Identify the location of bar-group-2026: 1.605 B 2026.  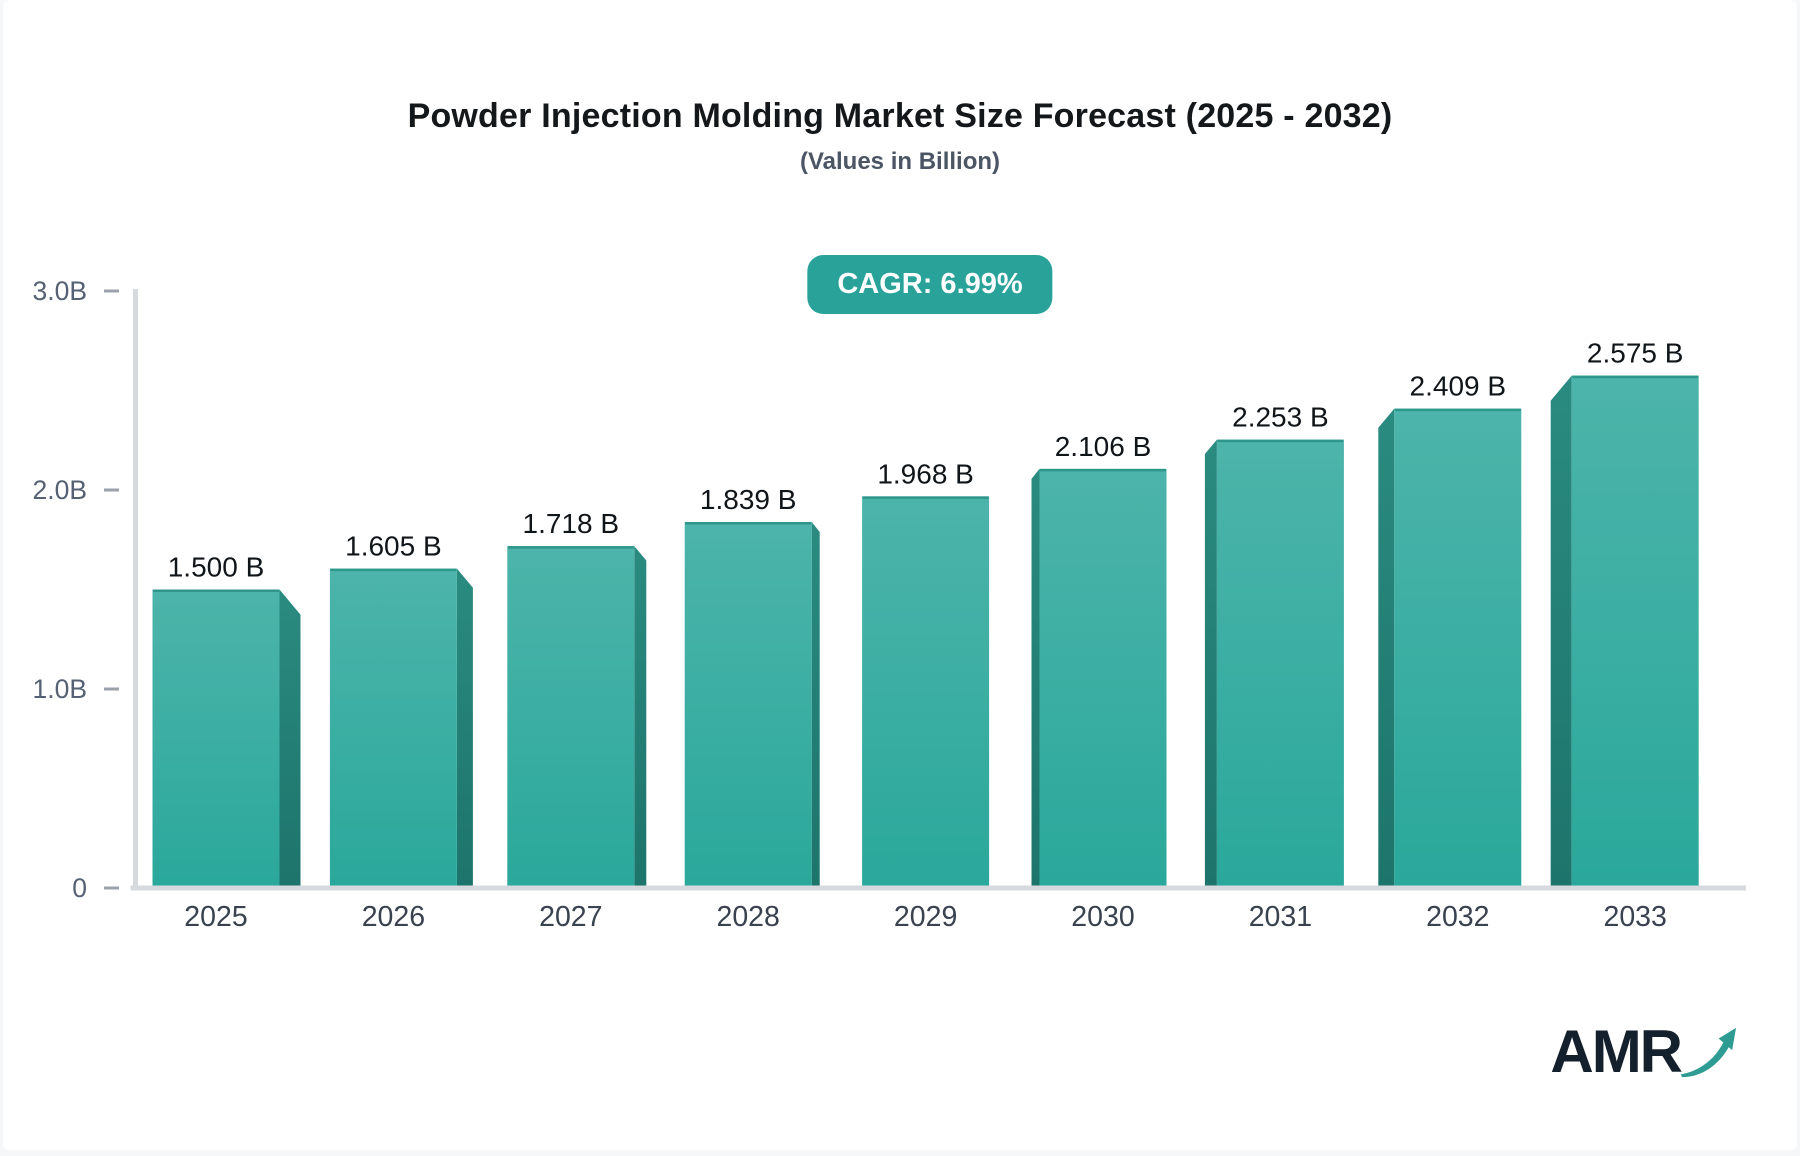
(401, 732).